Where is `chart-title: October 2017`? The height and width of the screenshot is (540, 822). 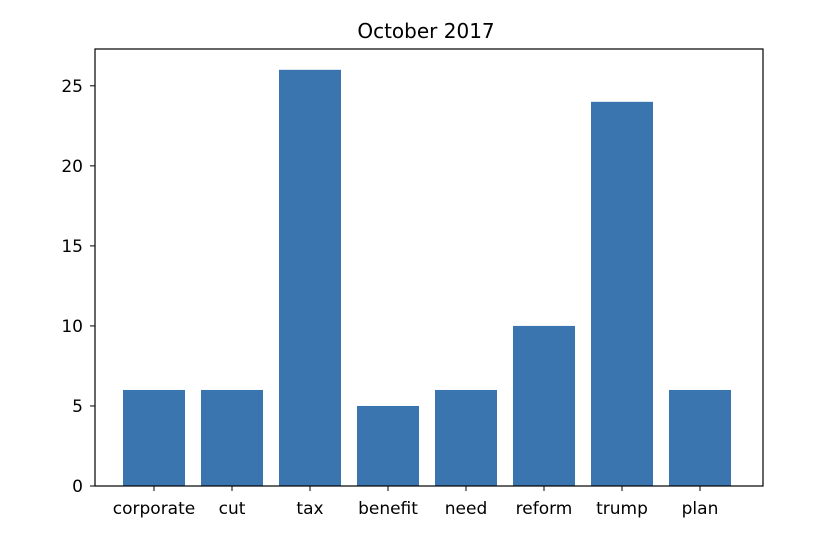
chart-title: October 2017 is located at coordinates (425, 31).